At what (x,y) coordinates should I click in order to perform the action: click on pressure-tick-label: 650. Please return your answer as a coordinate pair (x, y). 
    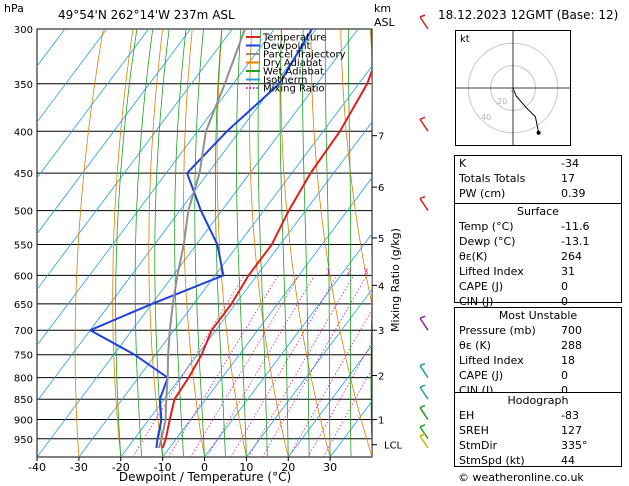
    Looking at the image, I should click on (23, 305).